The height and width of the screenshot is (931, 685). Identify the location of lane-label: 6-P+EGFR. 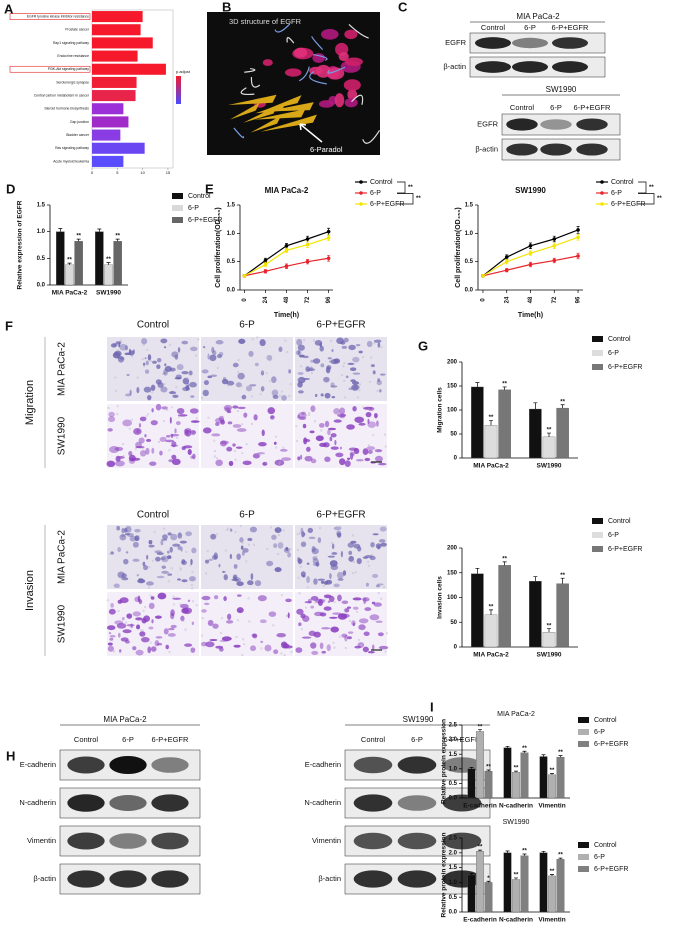
(170, 739).